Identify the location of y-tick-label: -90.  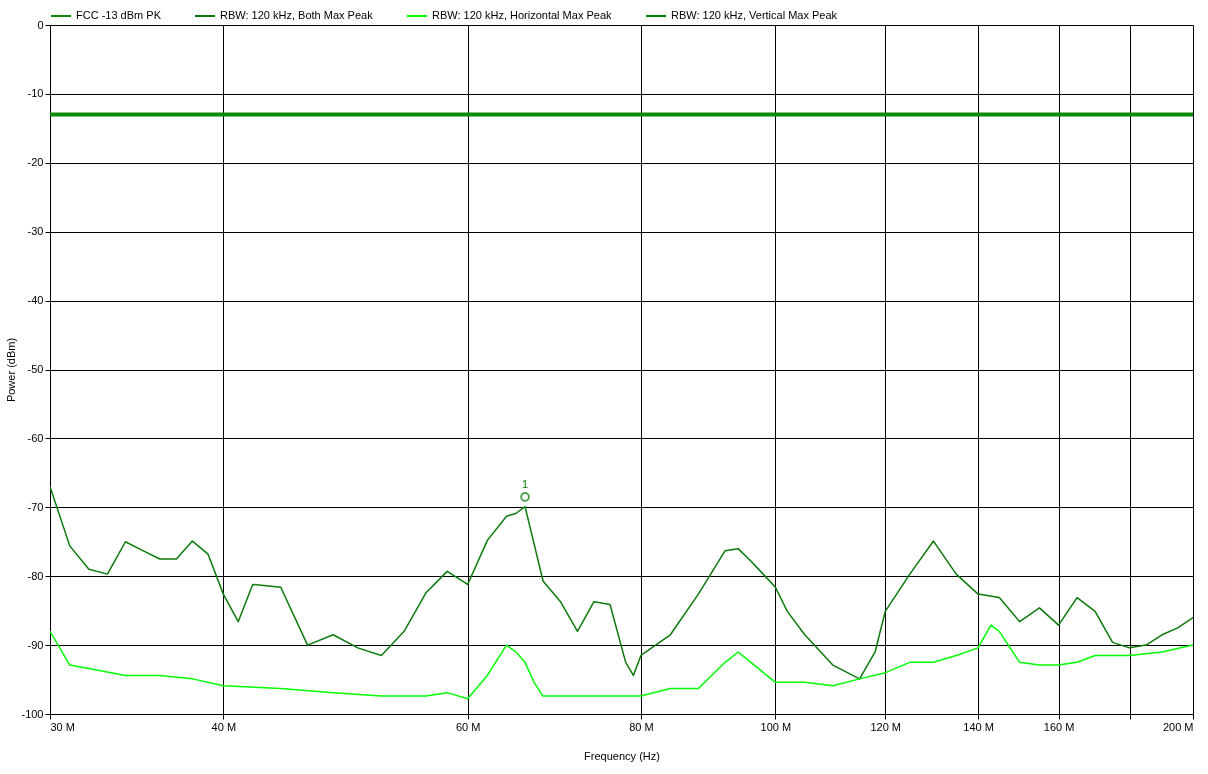
(35, 644).